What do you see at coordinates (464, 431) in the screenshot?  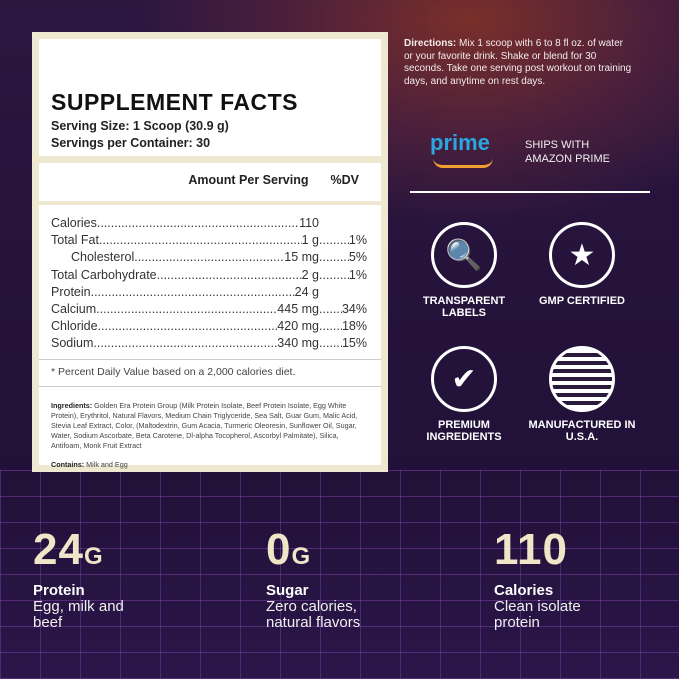 I see `badge-label: PREMIUM INGREDIENTS` at bounding box center [464, 431].